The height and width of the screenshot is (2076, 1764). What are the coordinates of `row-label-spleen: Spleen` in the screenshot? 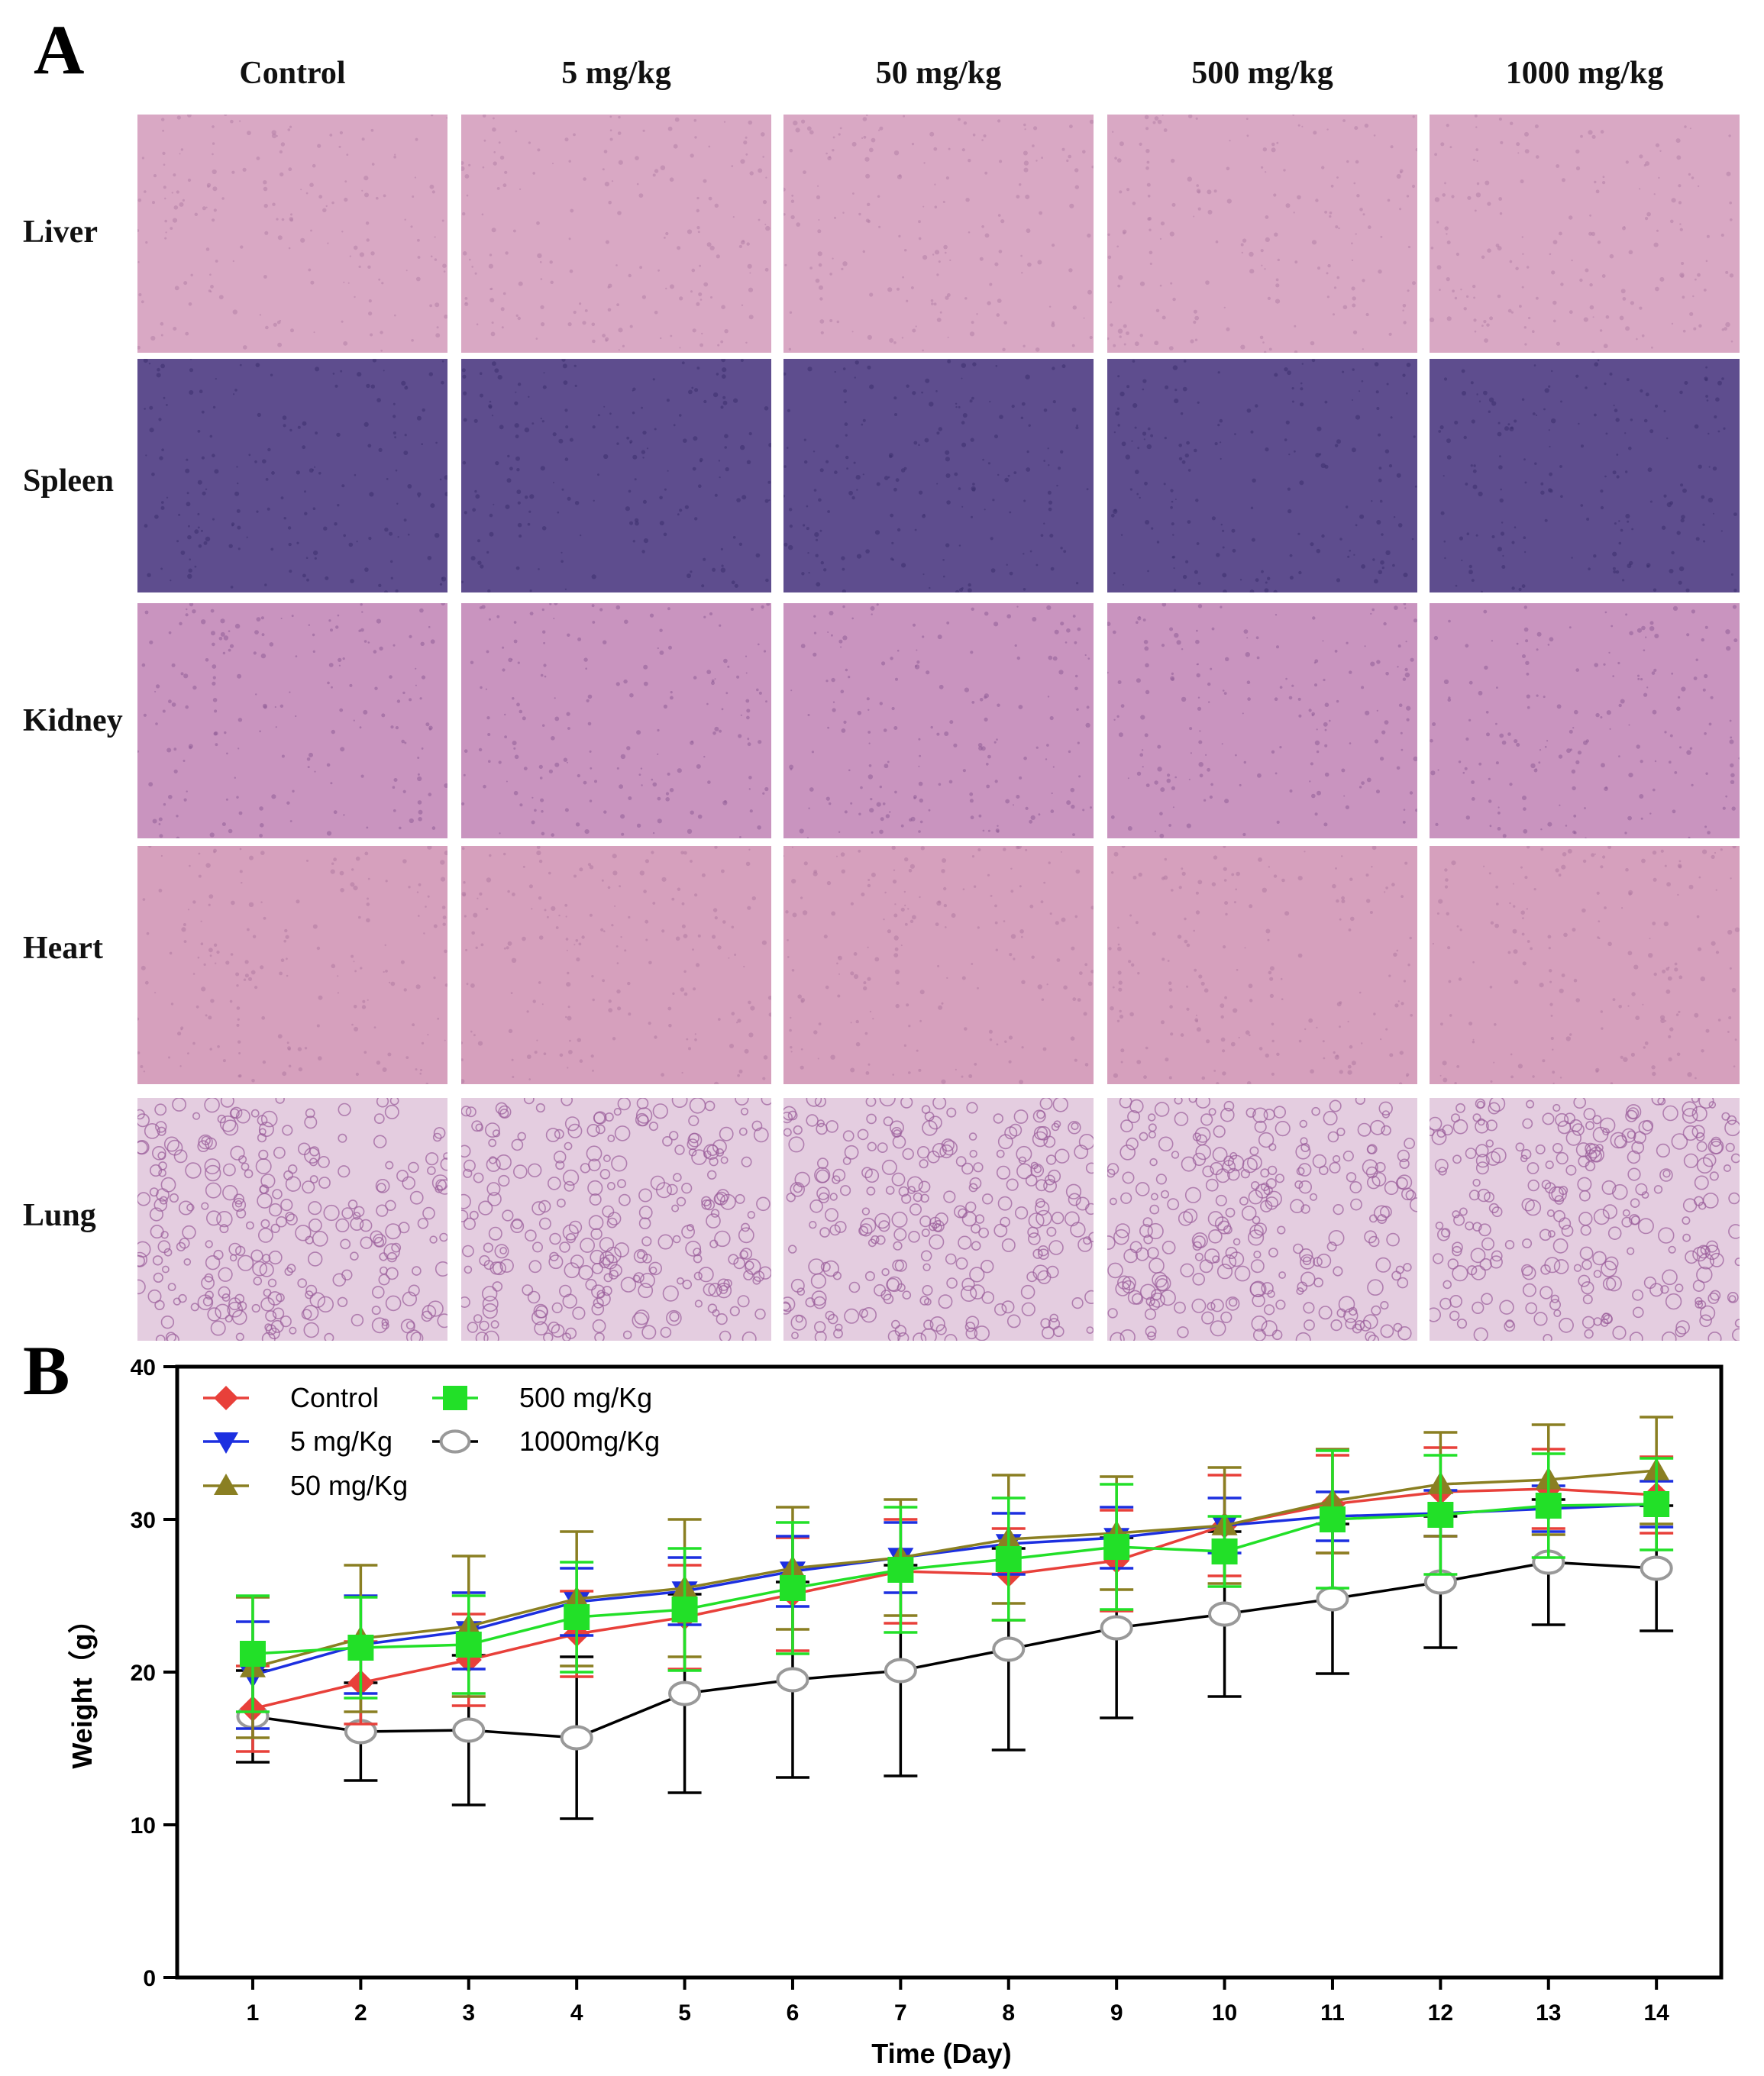 It's located at (69, 481).